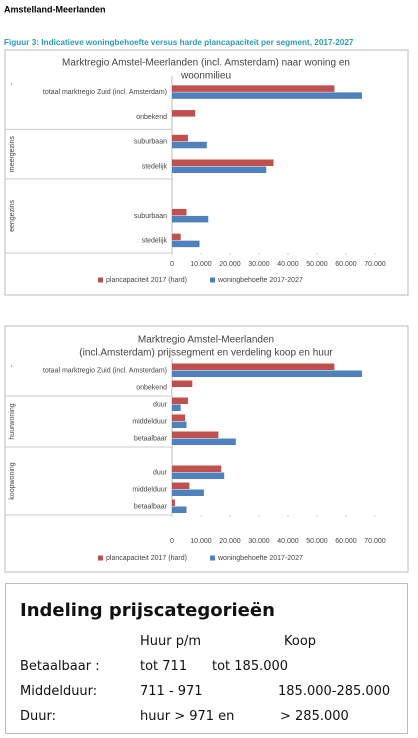 The image size is (418, 738). I want to click on cell: > 285.000, so click(314, 716).